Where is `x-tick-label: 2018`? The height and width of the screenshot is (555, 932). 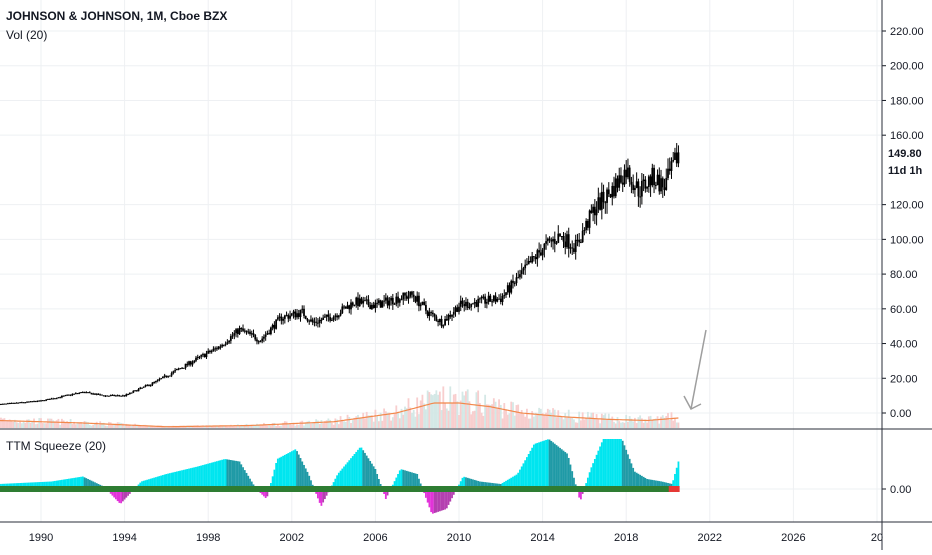
x-tick-label: 2018 is located at coordinates (626, 538).